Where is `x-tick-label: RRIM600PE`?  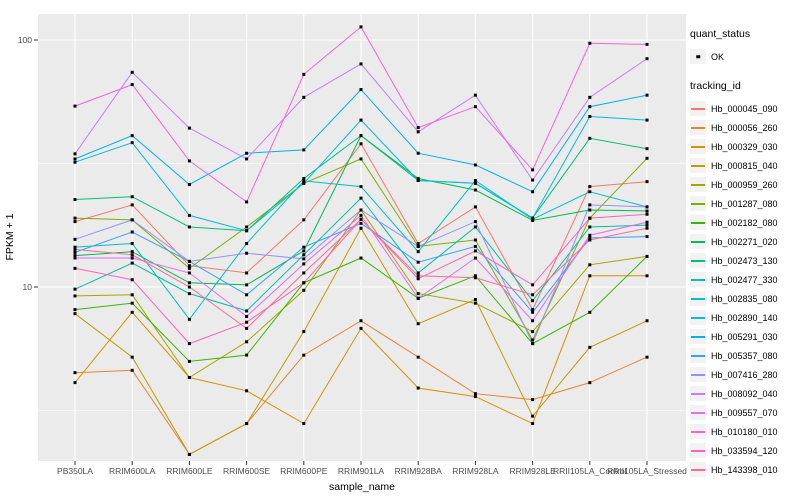
x-tick-label: RRIM600PE is located at coordinates (304, 471).